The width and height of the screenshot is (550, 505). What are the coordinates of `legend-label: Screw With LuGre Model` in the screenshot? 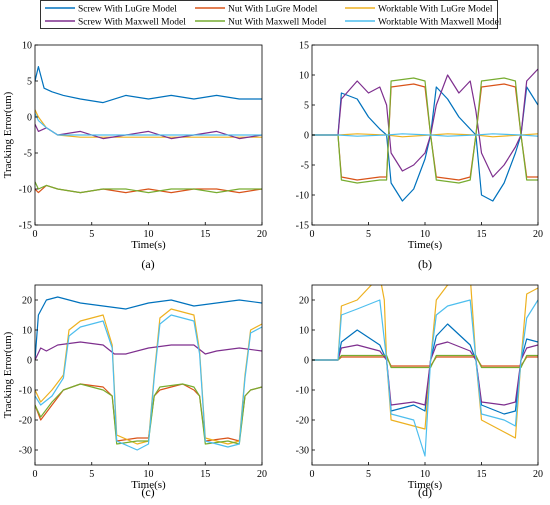 It's located at (127, 10).